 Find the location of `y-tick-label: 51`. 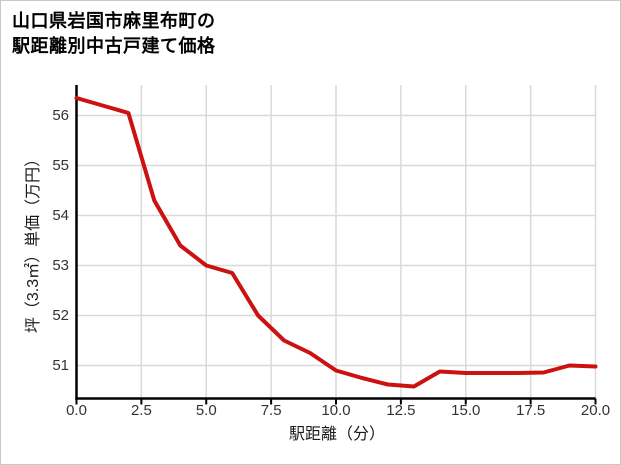

y-tick-label: 51 is located at coordinates (60, 365).